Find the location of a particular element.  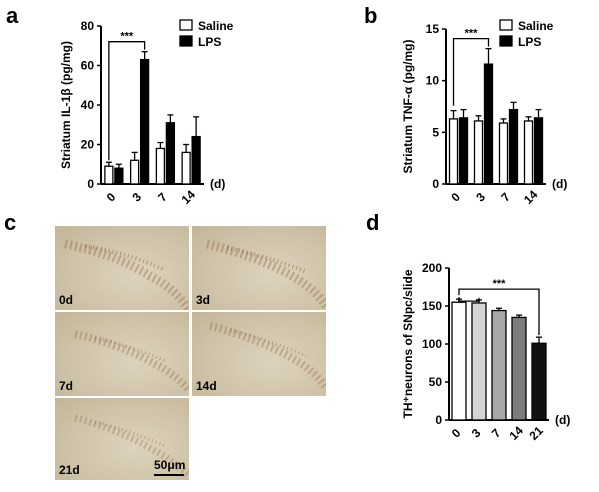

bracket-inner-d is located at coordinates (469, 299).